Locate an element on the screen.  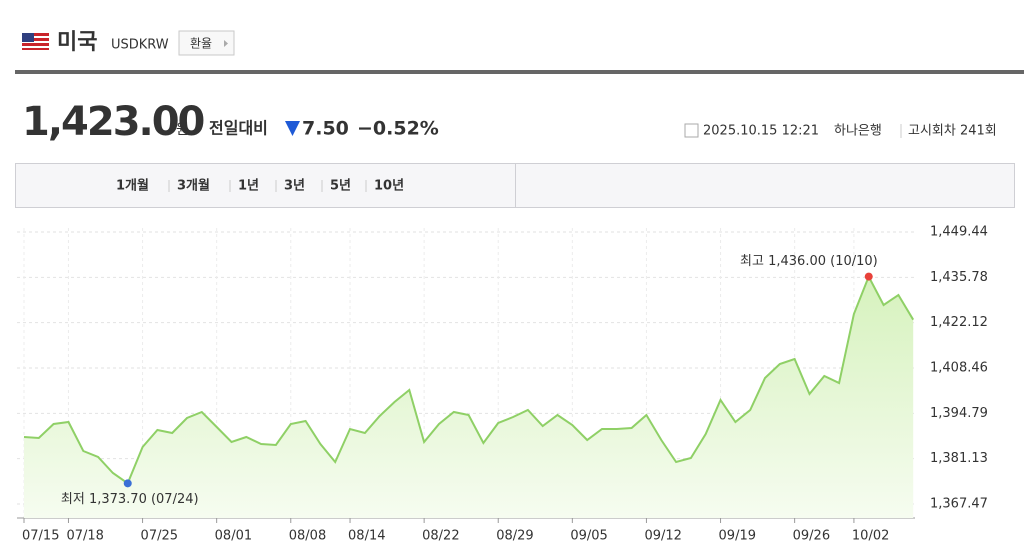
tab: 1년 is located at coordinates (248, 186).